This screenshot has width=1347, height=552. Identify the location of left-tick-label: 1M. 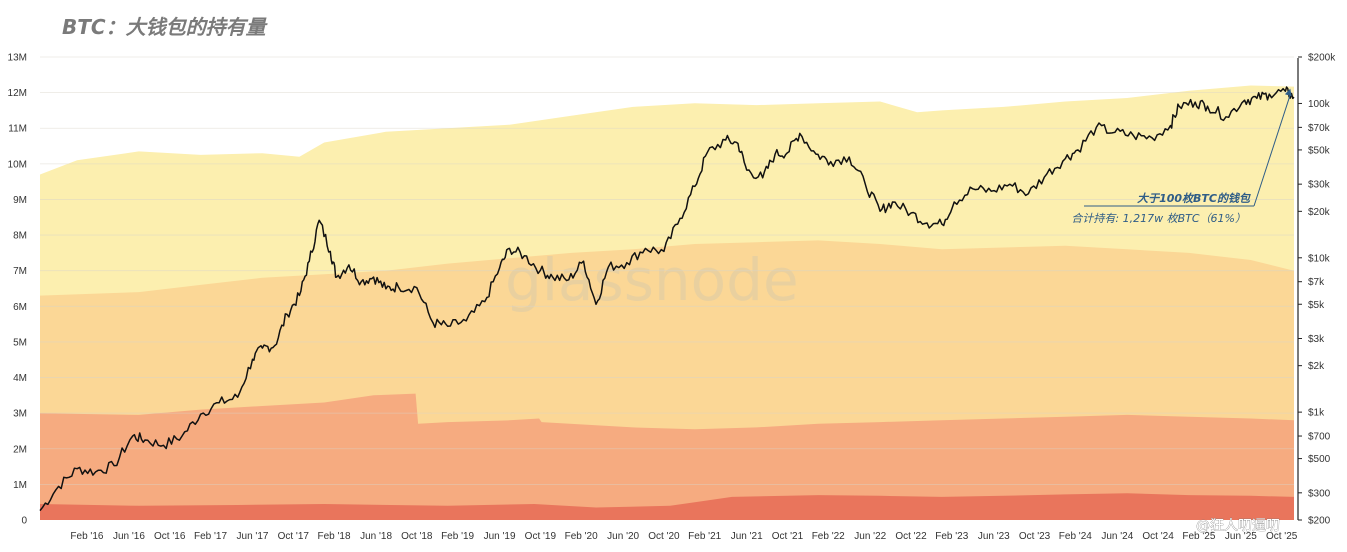
(20, 485).